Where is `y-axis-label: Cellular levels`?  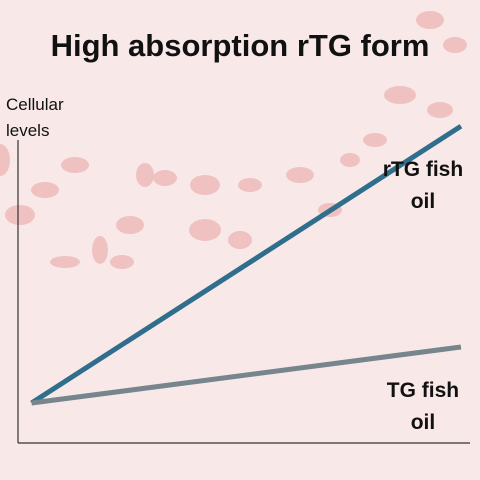 y-axis-label: Cellular levels is located at coordinates (35, 117).